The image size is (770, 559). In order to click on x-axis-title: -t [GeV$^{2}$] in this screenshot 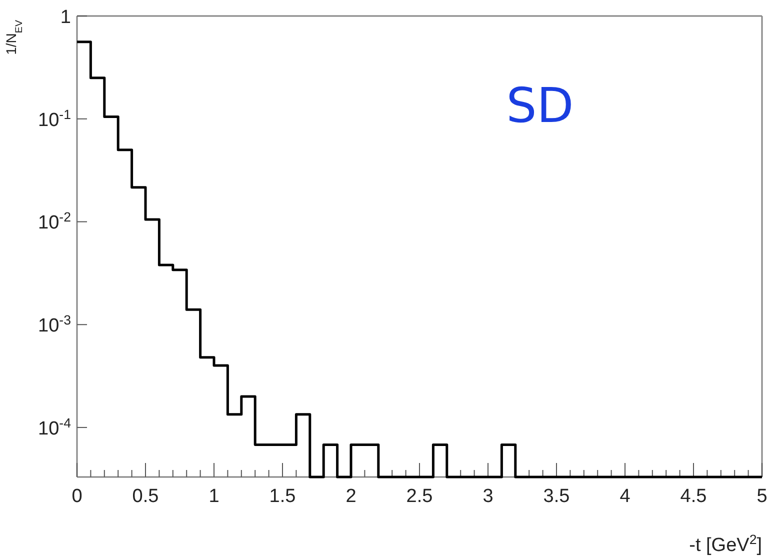, I will do `click(725, 544)`.